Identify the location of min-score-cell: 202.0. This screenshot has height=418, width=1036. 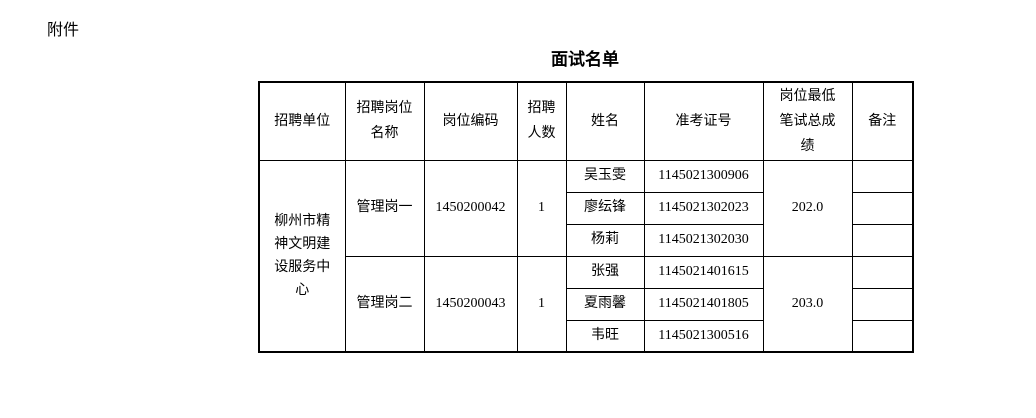
(807, 208).